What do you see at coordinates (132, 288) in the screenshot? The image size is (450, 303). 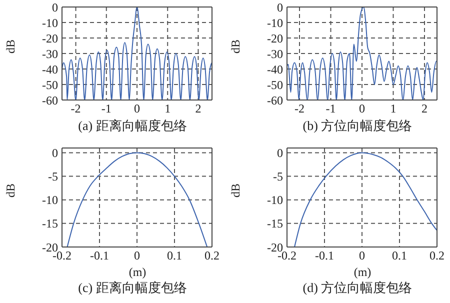 I see `text: (c) 距离向幅度包络` at bounding box center [132, 288].